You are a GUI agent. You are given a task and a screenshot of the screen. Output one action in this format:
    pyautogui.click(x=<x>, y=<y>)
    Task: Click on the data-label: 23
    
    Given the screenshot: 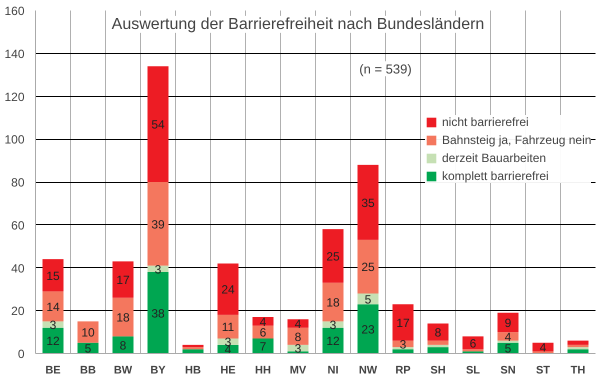 What is the action you would take?
    pyautogui.click(x=368, y=329)
    